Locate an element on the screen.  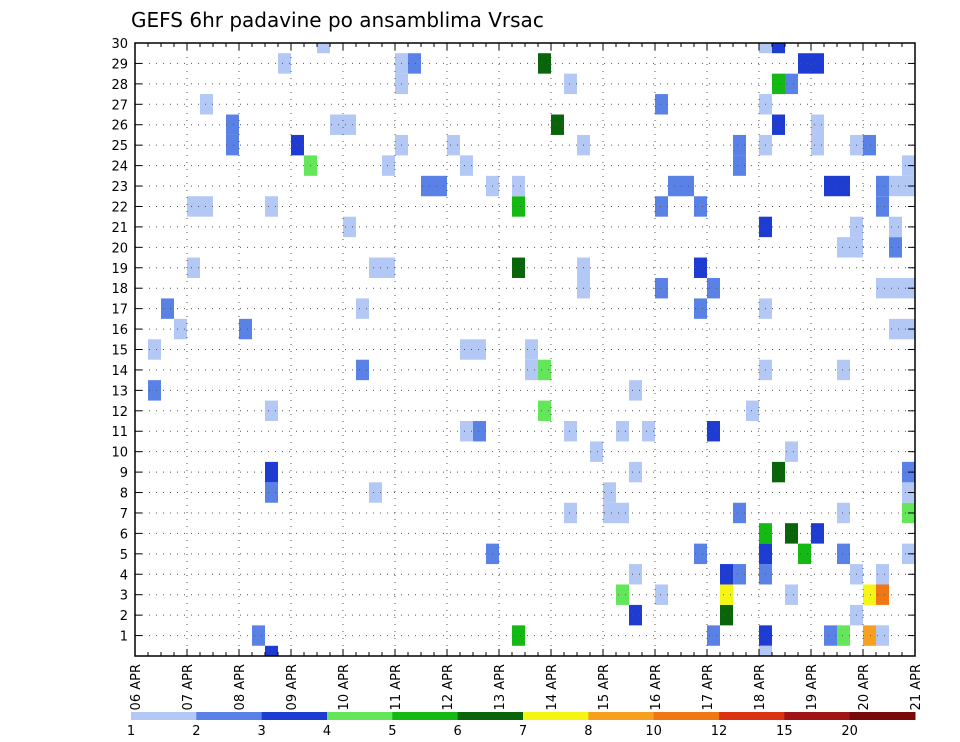
y-tick-label: 28 is located at coordinates (119, 85).